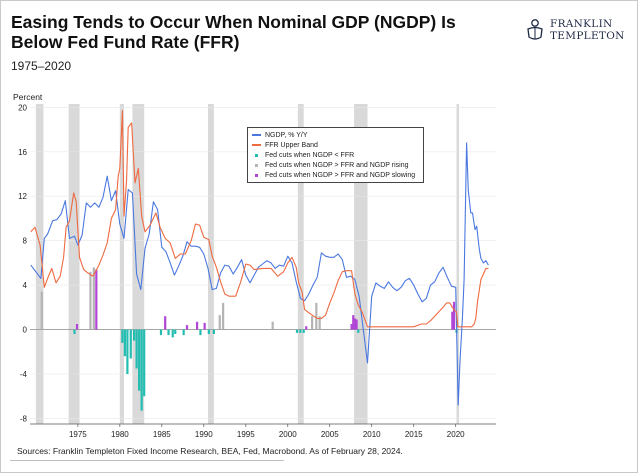 Image resolution: width=640 pixels, height=475 pixels. I want to click on bottom-rule, so click(147, 460).